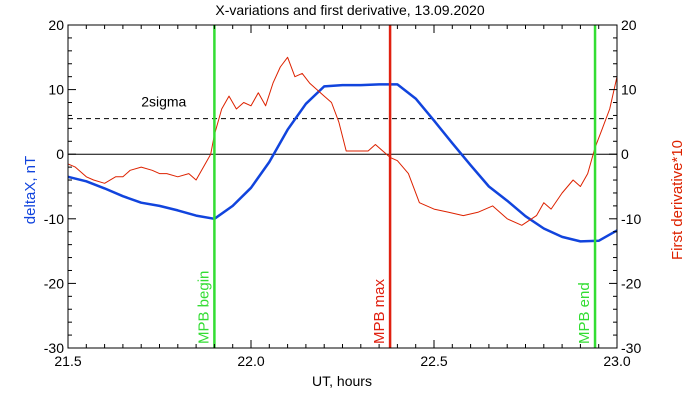 This screenshot has height=400, width=700. What do you see at coordinates (631, 219) in the screenshot?
I see `y-tick-label-right: -10` at bounding box center [631, 219].